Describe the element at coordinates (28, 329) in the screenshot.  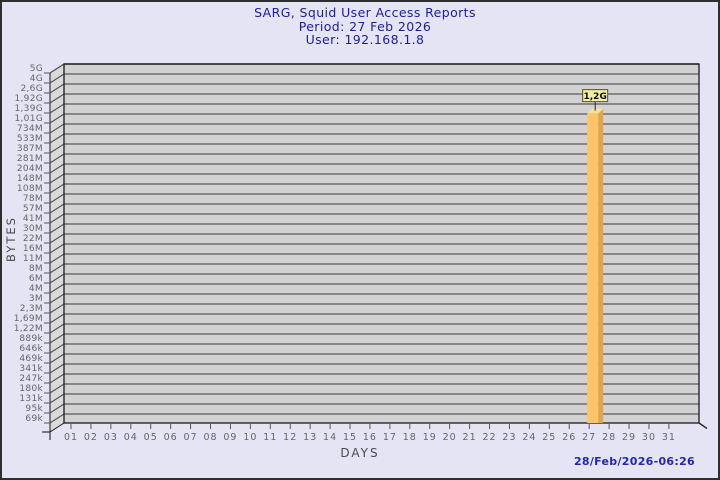
I see `y-tick-label: 1,22M` at that location.